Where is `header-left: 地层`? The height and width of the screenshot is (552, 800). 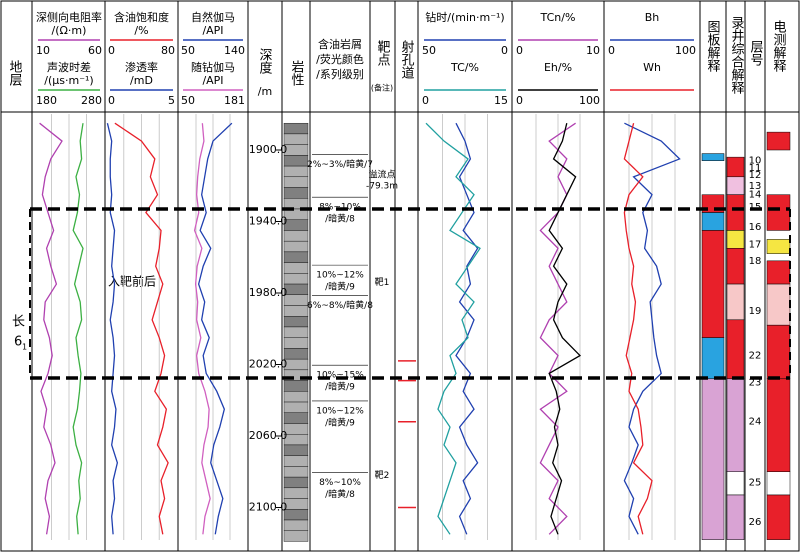
header-left: 地层 is located at coordinates (15, 73).